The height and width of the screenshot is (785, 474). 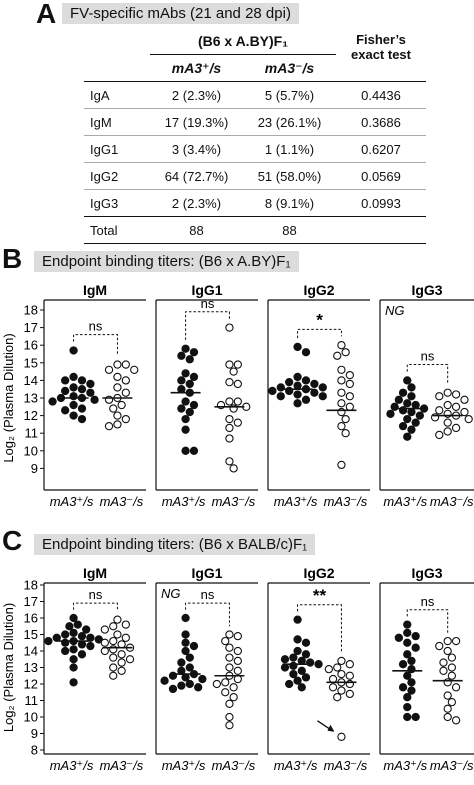 I want to click on subpanel-title: IgM, so click(x=95, y=290).